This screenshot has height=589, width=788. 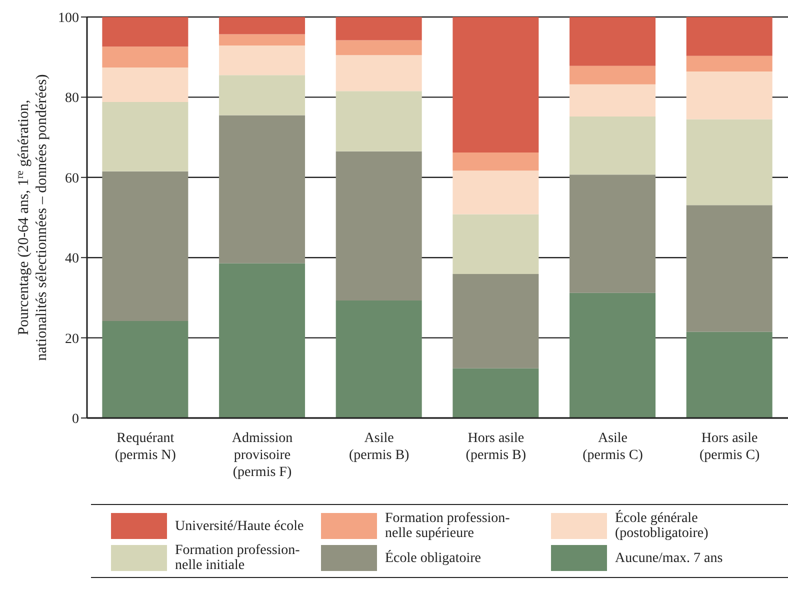 What do you see at coordinates (72, 259) in the screenshot?
I see `y-tick-label: 40` at bounding box center [72, 259].